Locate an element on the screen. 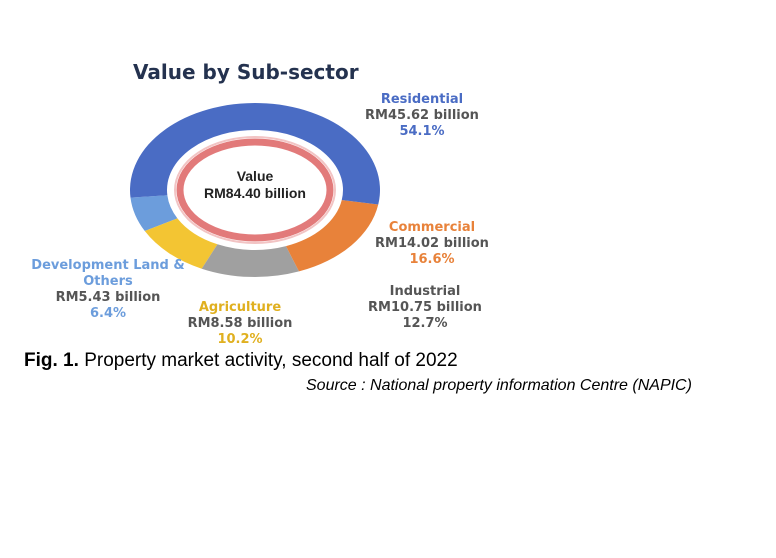 This screenshot has height=558, width=776. category-label: Development Land & Others is located at coordinates (108, 273).